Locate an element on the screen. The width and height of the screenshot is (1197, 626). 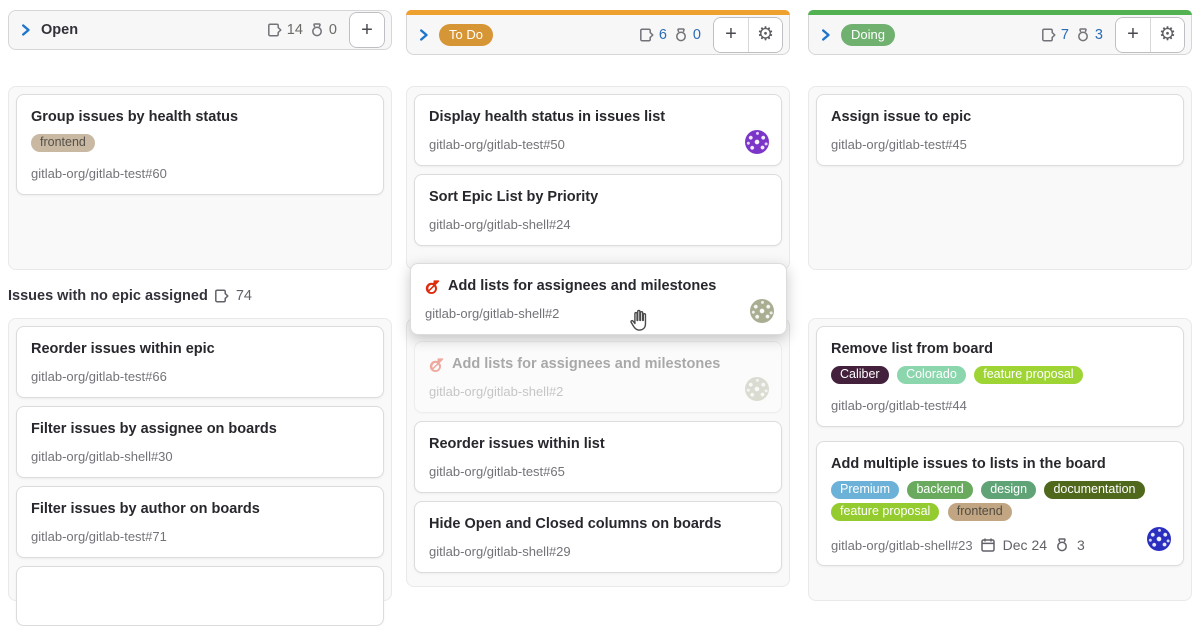
issue-title: Group issues by health status is located at coordinates (135, 117).